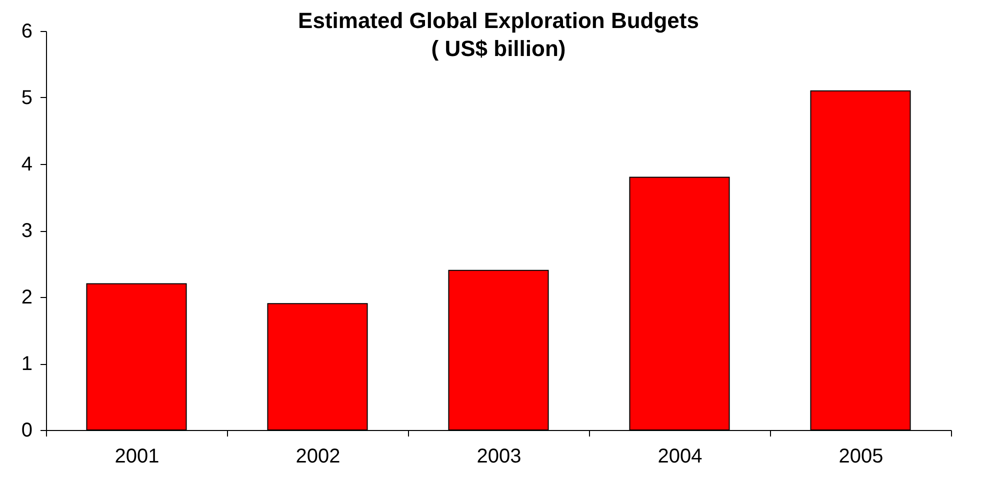  What do you see at coordinates (26, 231) in the screenshot?
I see `y-tick-label: 3` at bounding box center [26, 231].